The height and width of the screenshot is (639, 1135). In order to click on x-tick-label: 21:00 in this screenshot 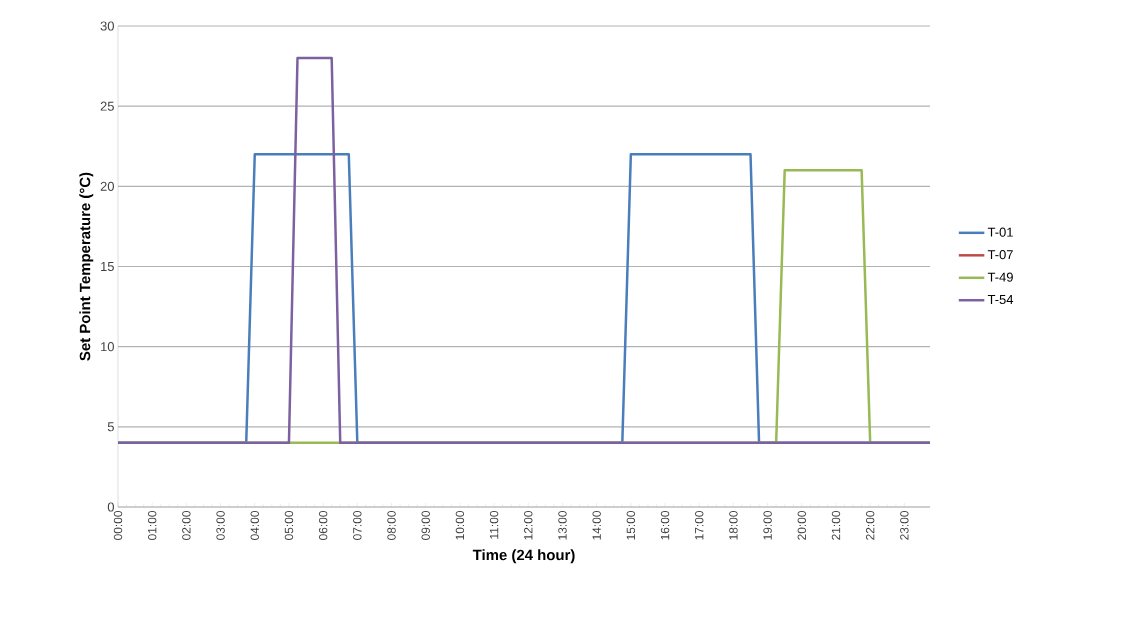, I will do `click(836, 525)`.